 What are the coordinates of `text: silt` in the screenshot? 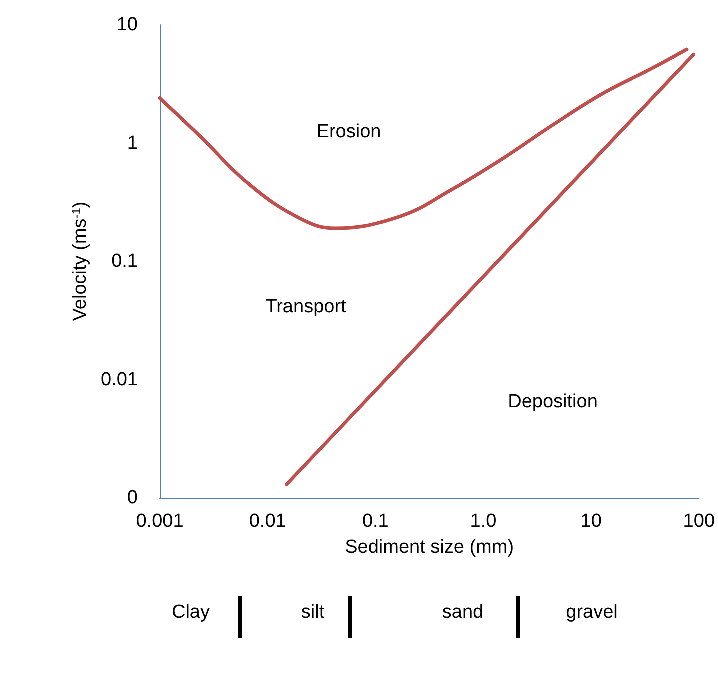 It's located at (313, 613).